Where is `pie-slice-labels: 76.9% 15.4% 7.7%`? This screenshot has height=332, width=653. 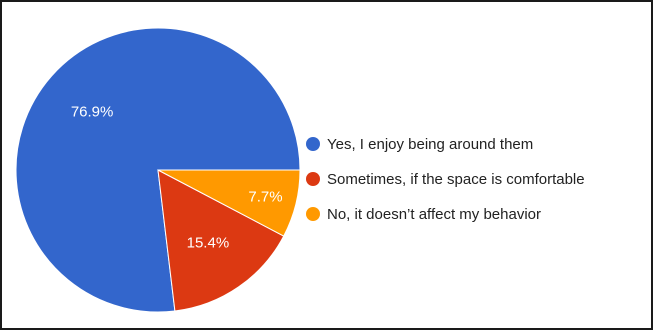
pie-slice-labels: 76.9% 15.4% 7.7% is located at coordinates (177, 178).